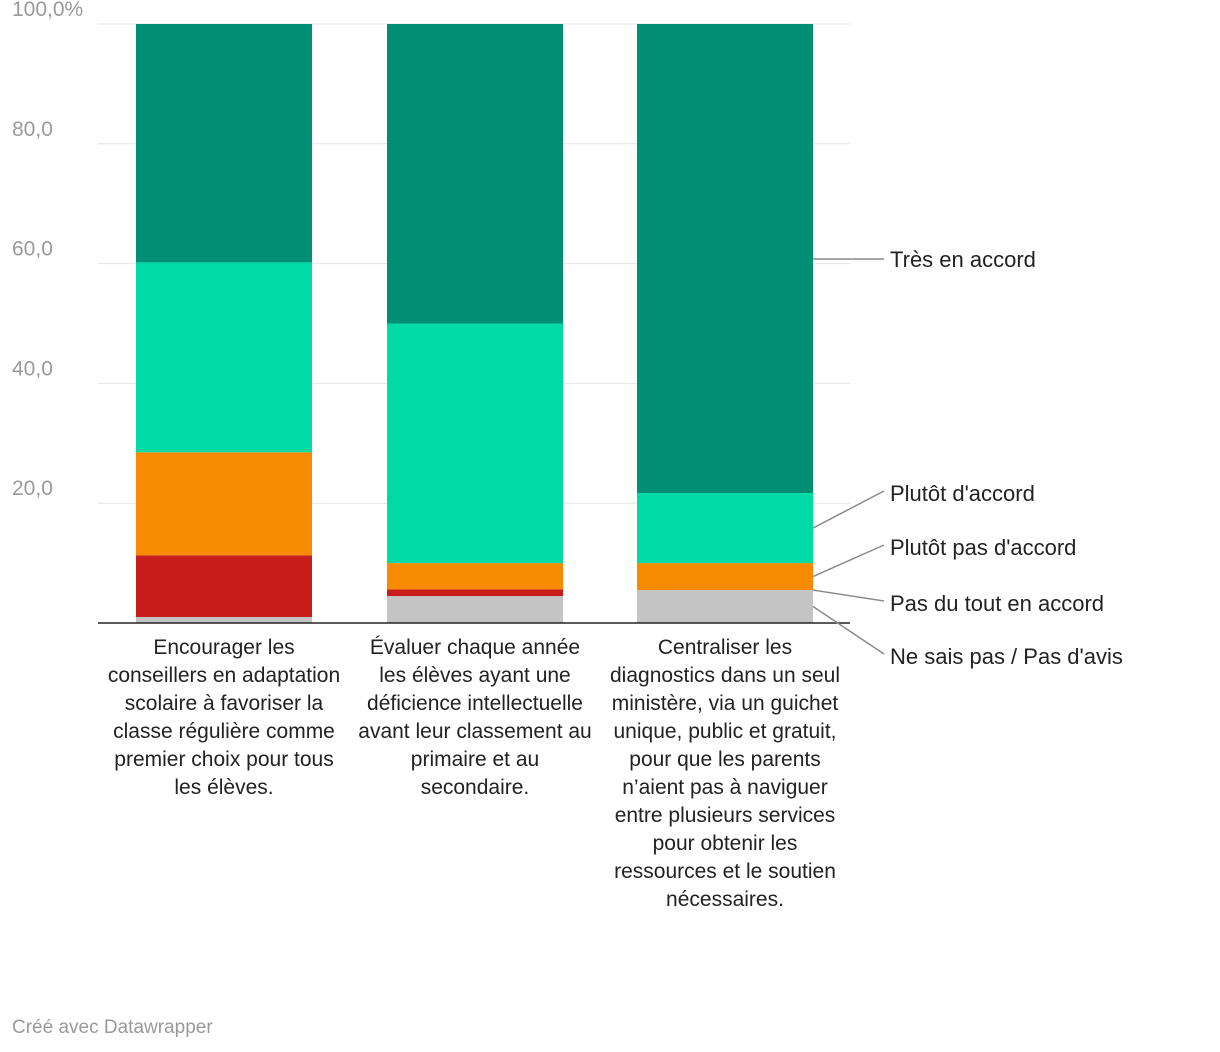 The width and height of the screenshot is (1220, 1052). I want to click on legend-label-2: Pas du tout en accord, so click(997, 603).